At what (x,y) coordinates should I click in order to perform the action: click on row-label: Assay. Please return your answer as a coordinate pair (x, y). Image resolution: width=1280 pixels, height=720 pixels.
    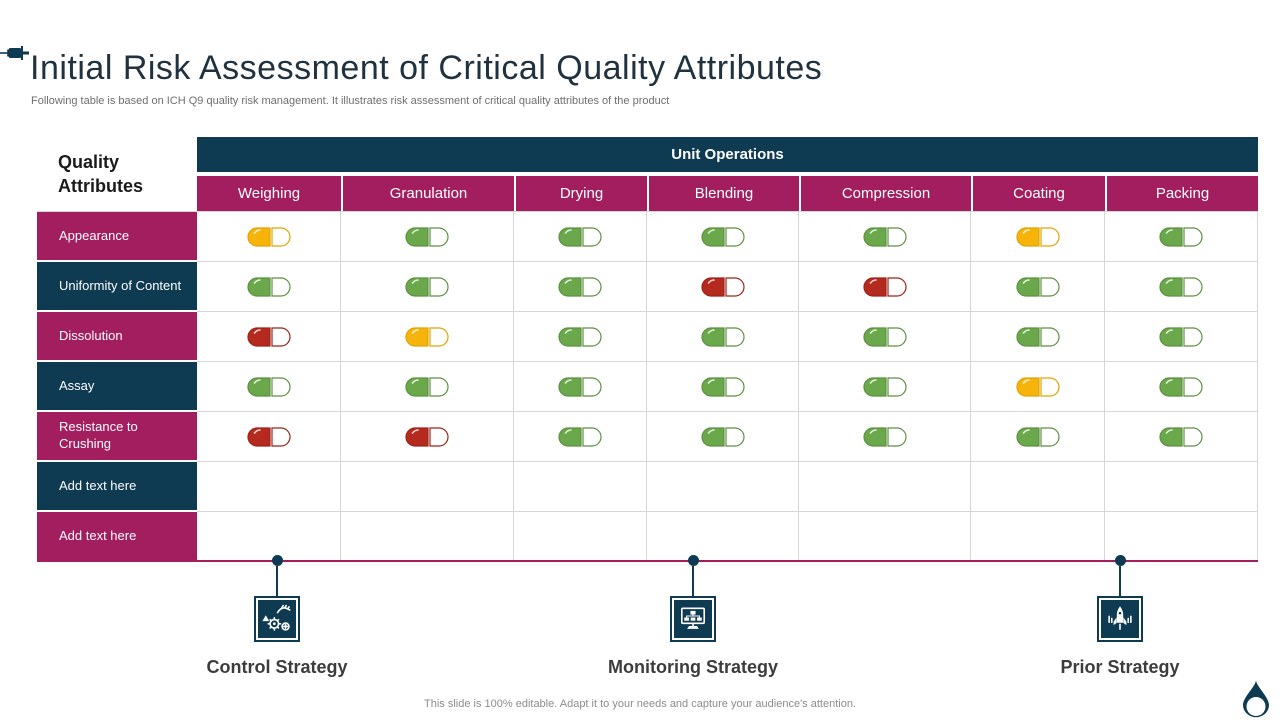
    Looking at the image, I should click on (117, 387).